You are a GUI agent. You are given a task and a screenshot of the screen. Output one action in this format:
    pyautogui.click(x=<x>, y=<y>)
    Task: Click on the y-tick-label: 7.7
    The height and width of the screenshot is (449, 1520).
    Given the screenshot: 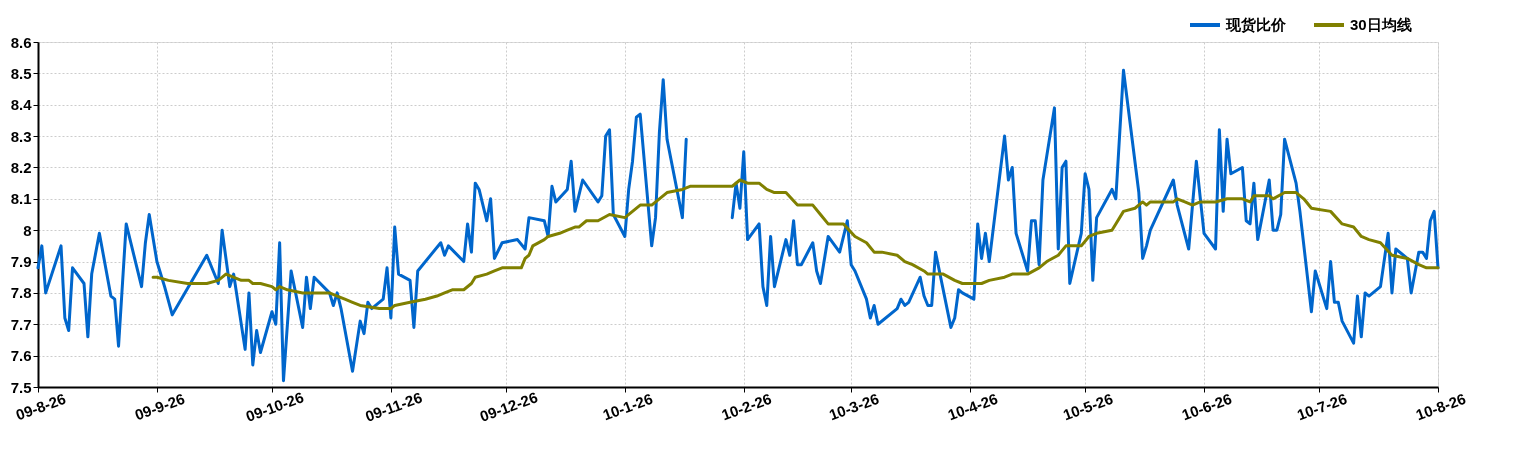 What is the action you would take?
    pyautogui.click(x=21, y=324)
    